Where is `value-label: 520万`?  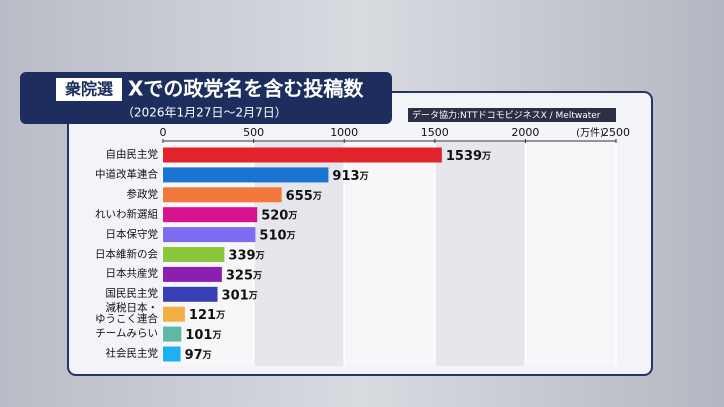 value-label: 520万 is located at coordinates (279, 215).